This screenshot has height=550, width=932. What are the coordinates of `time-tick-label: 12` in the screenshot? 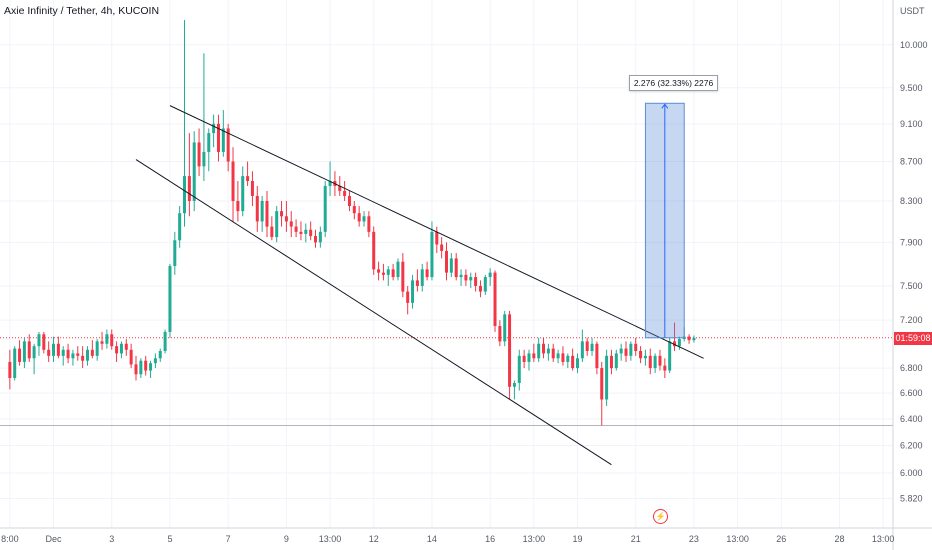 It's located at (374, 539).